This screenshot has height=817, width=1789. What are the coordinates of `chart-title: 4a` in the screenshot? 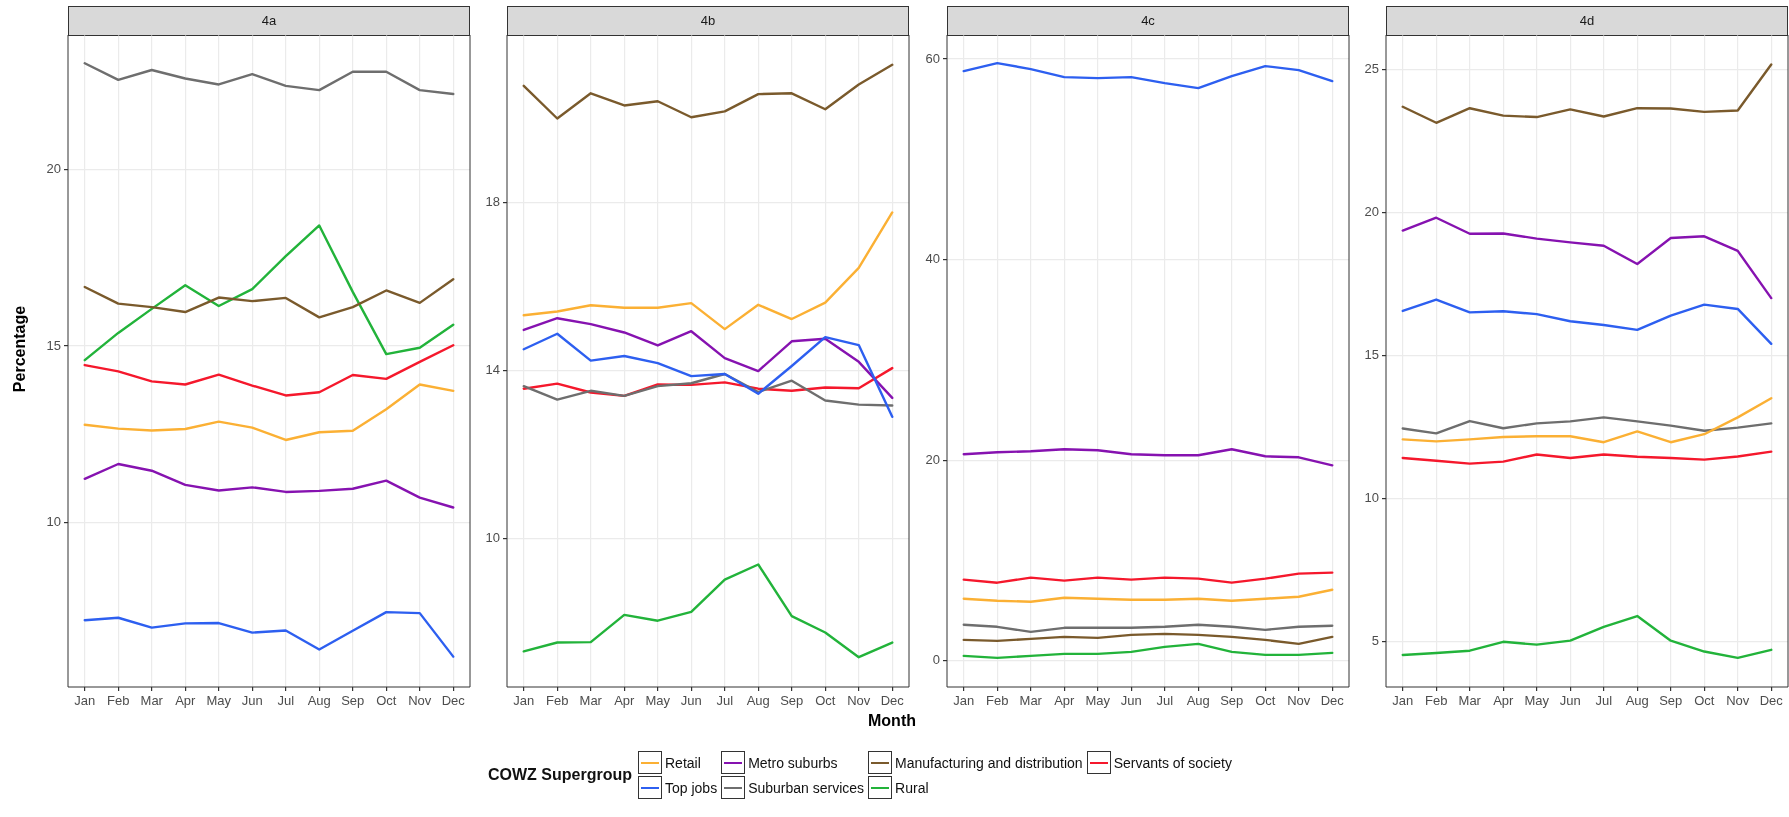 It's located at (269, 21).